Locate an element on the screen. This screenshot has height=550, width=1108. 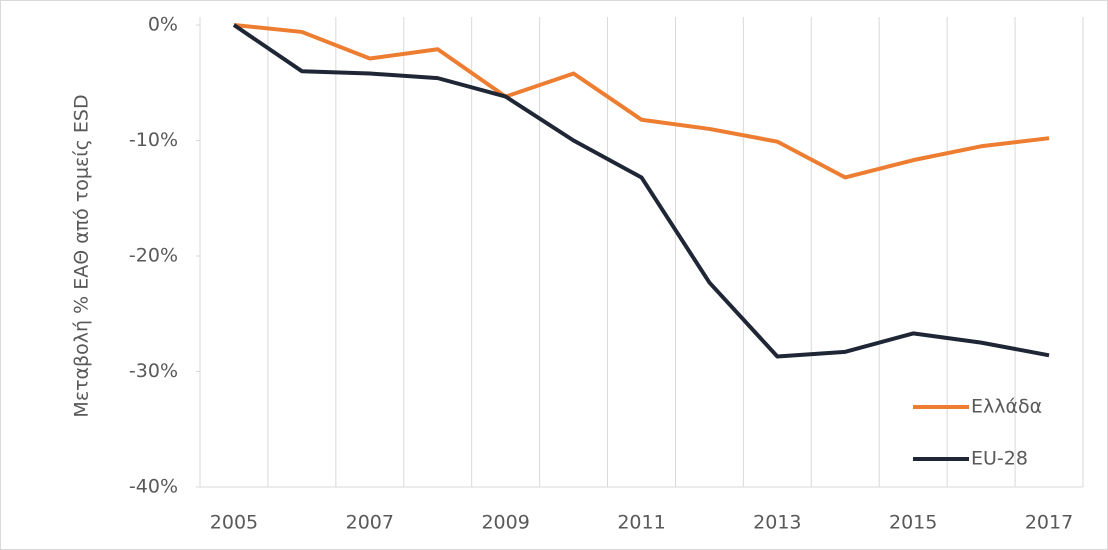
x-tick-label: 2013 is located at coordinates (777, 523).